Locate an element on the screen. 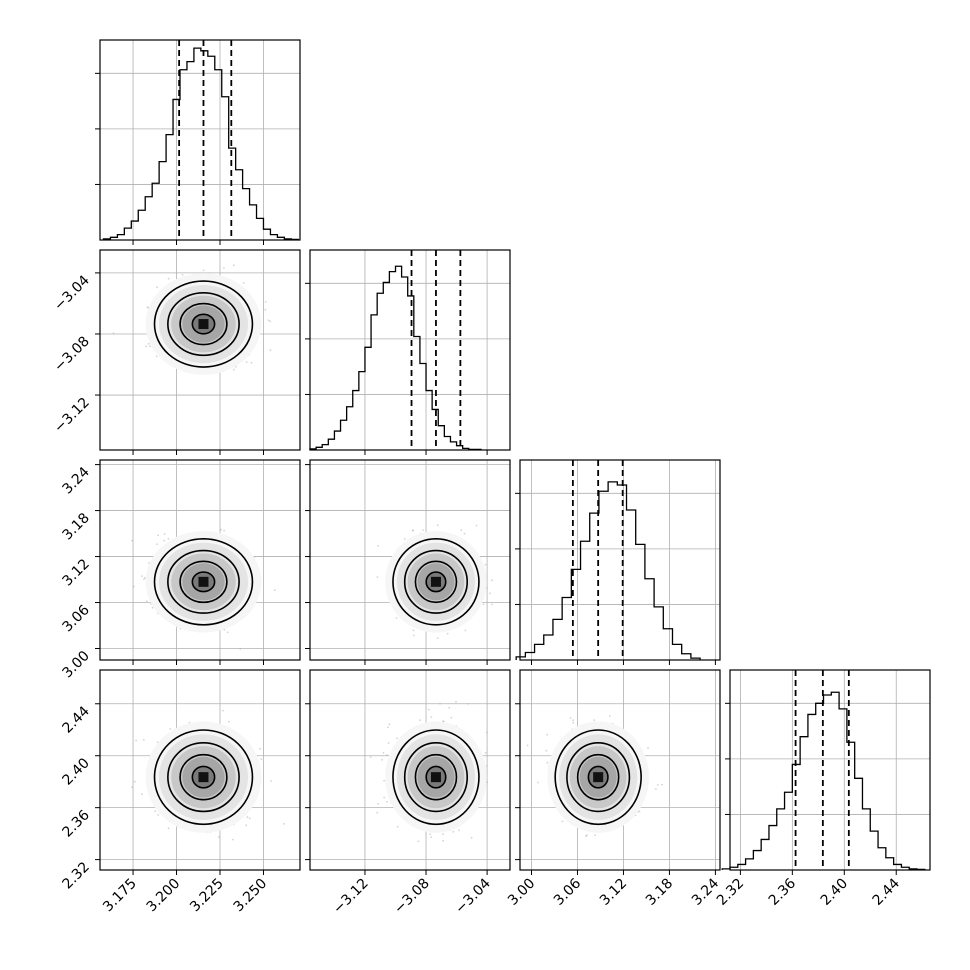  y-tick-label: 3.18 is located at coordinates (75, 526).